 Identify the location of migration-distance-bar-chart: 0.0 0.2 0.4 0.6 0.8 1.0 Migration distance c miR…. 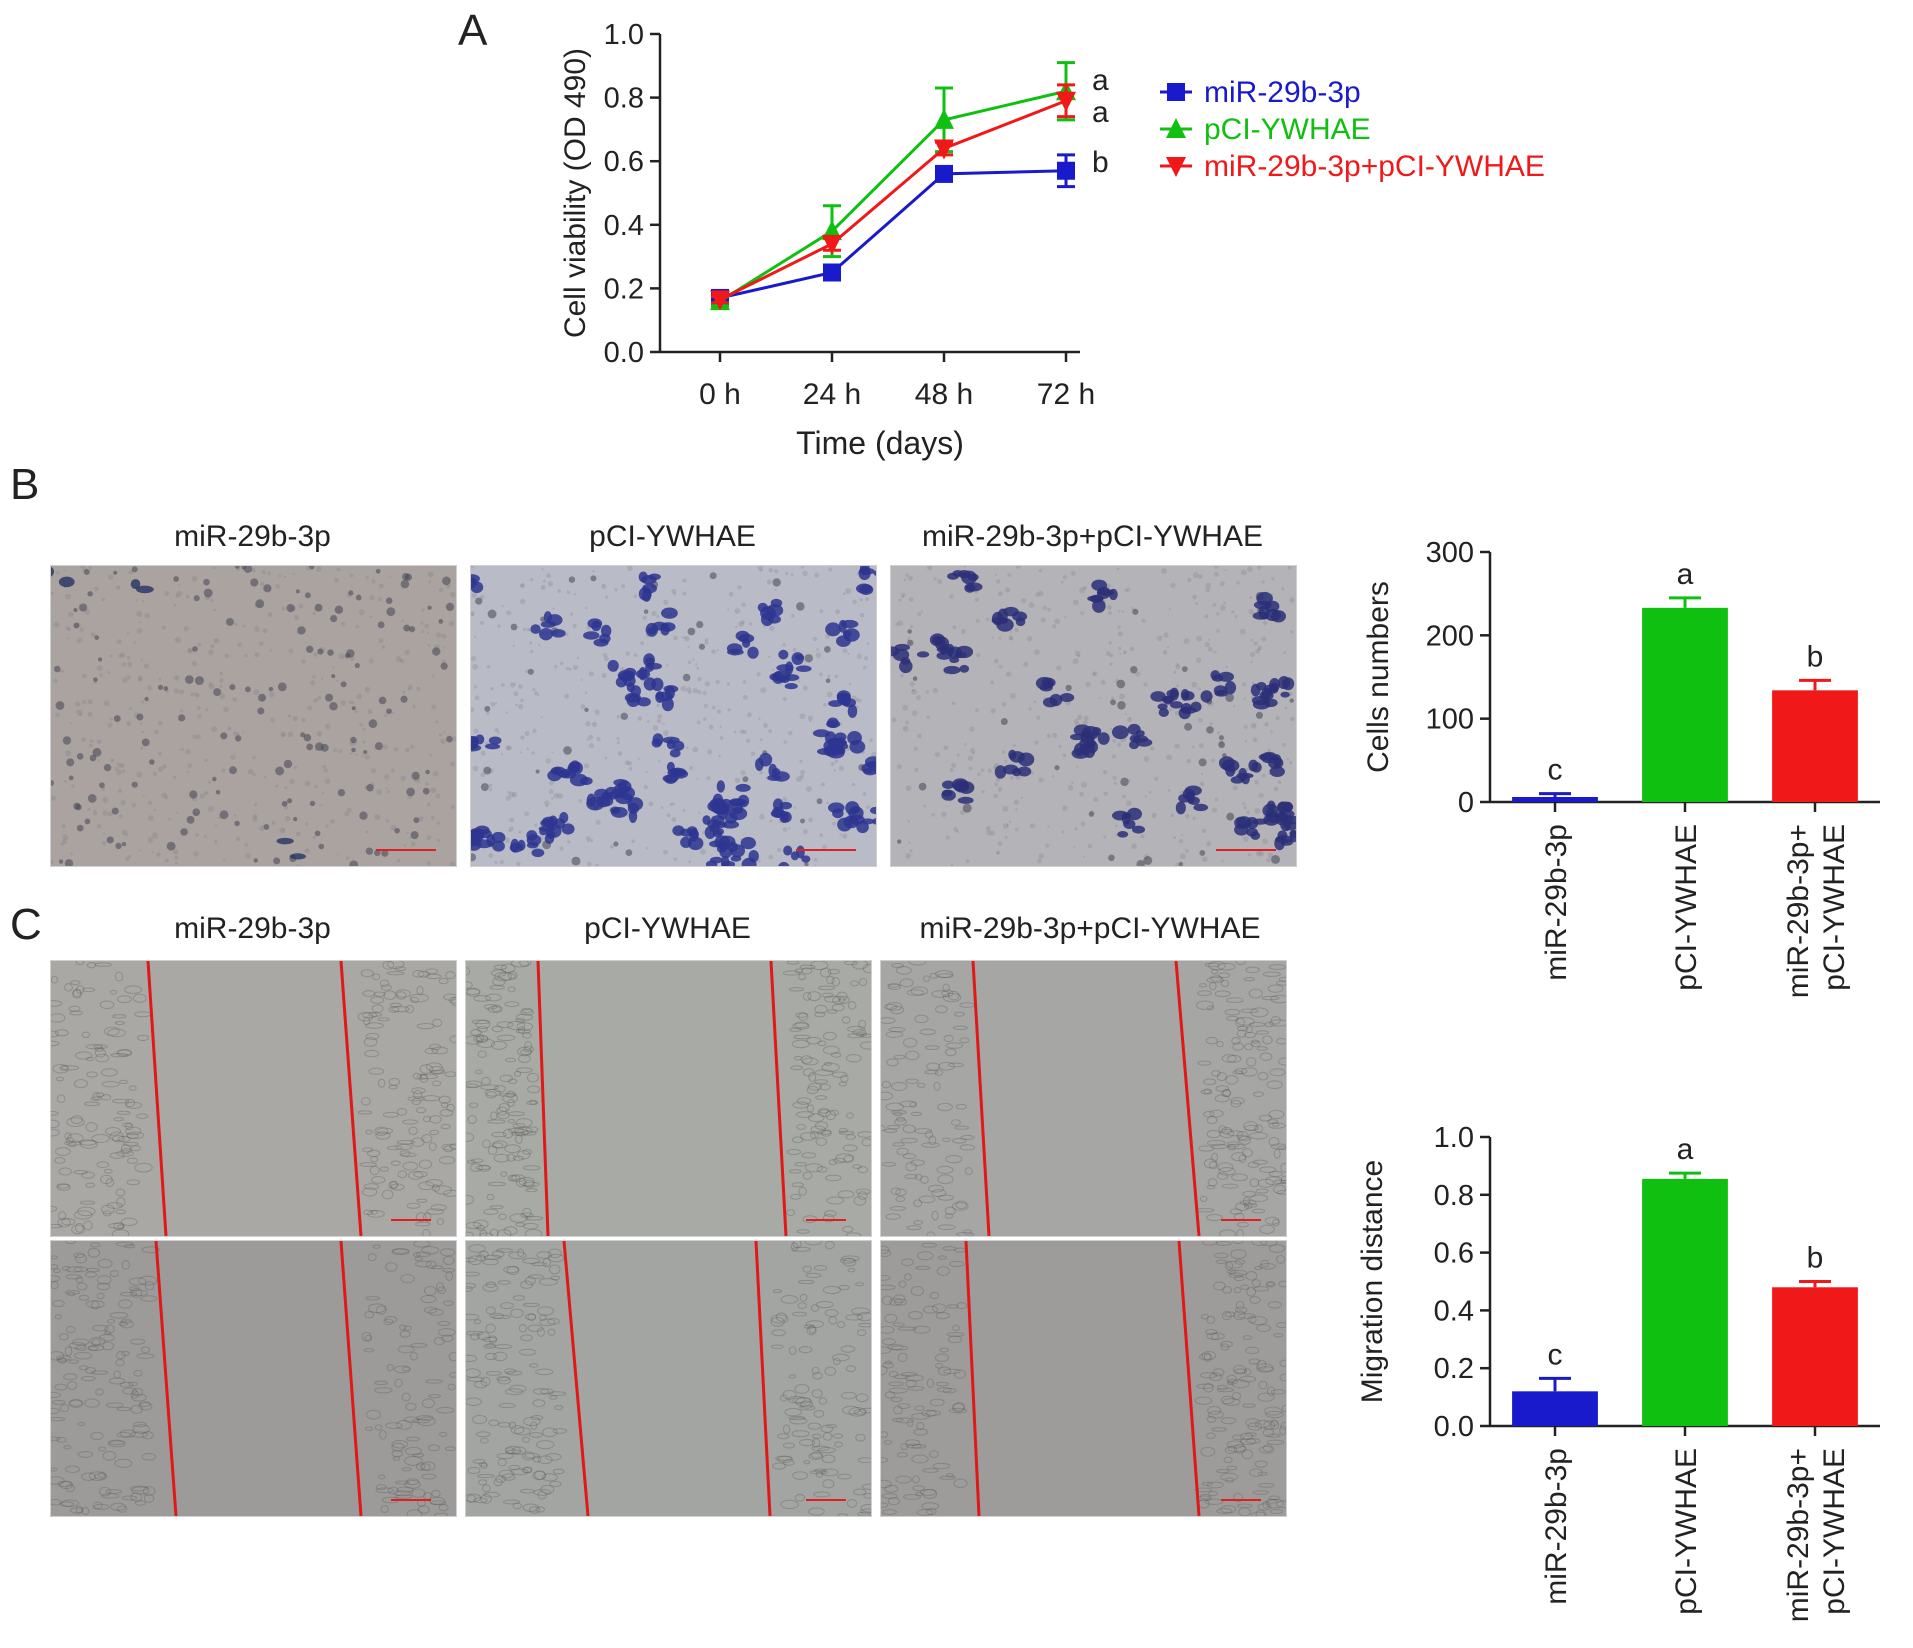
(1618, 1372).